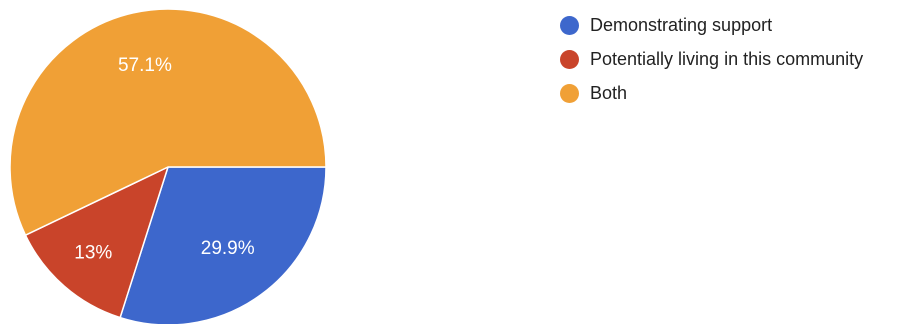  What do you see at coordinates (681, 24) in the screenshot?
I see `legend-label: Demonstrating support` at bounding box center [681, 24].